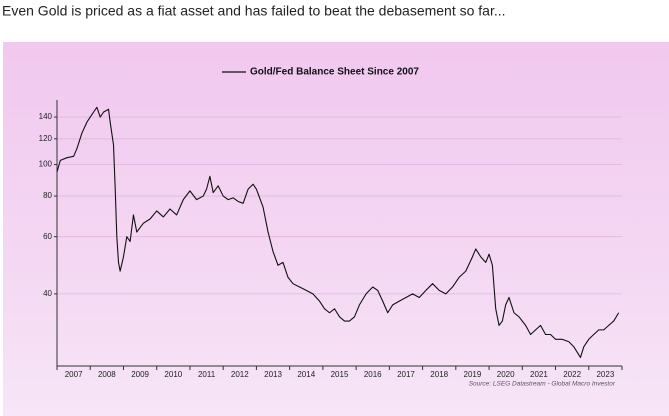 The height and width of the screenshot is (416, 669). What do you see at coordinates (207, 374) in the screenshot?
I see `x-tick-label: 2011` at bounding box center [207, 374].